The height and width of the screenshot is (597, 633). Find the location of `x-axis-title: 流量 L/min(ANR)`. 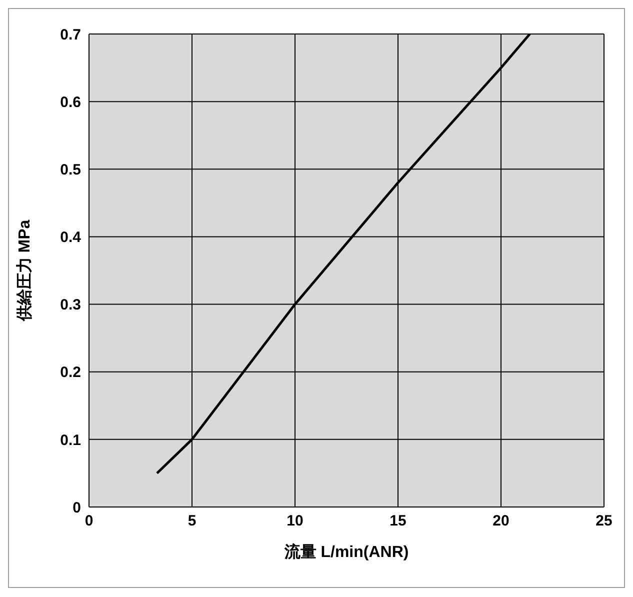

x-axis-title: 流量 L/min(ANR) is located at coordinates (346, 551).